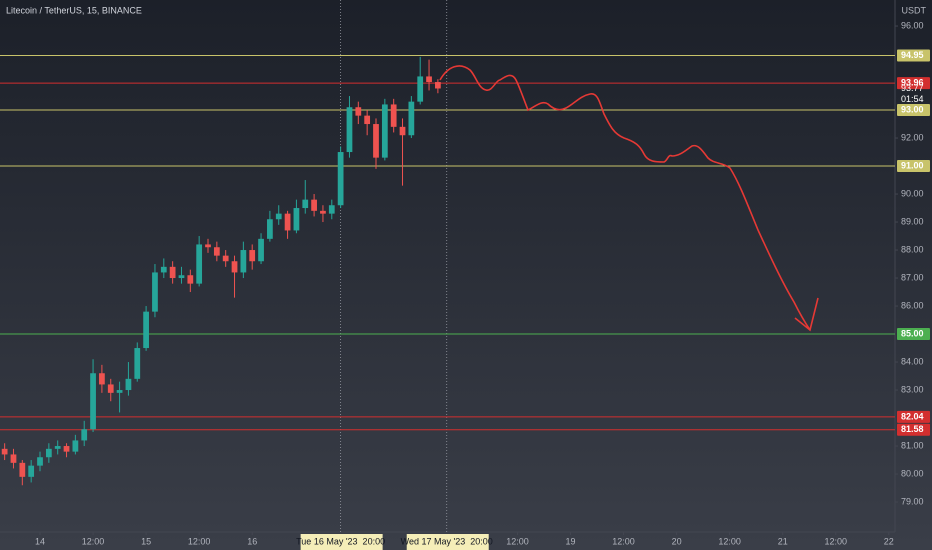 The image size is (932, 550). Describe the element at coordinates (806, 314) in the screenshot. I see `drawing-arrowhead` at that location.